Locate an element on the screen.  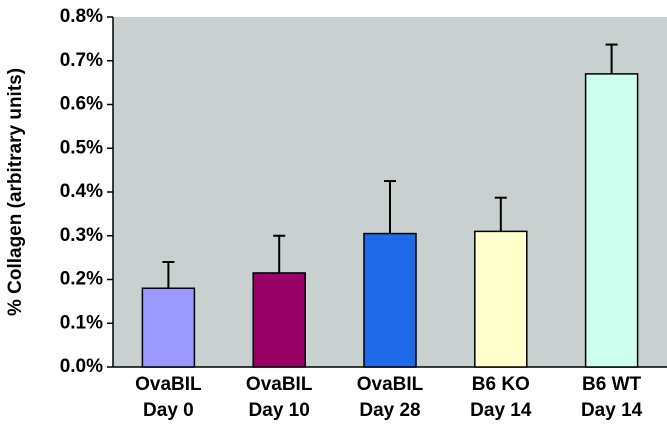
y-tick-label: 0.6% is located at coordinates (81, 104).